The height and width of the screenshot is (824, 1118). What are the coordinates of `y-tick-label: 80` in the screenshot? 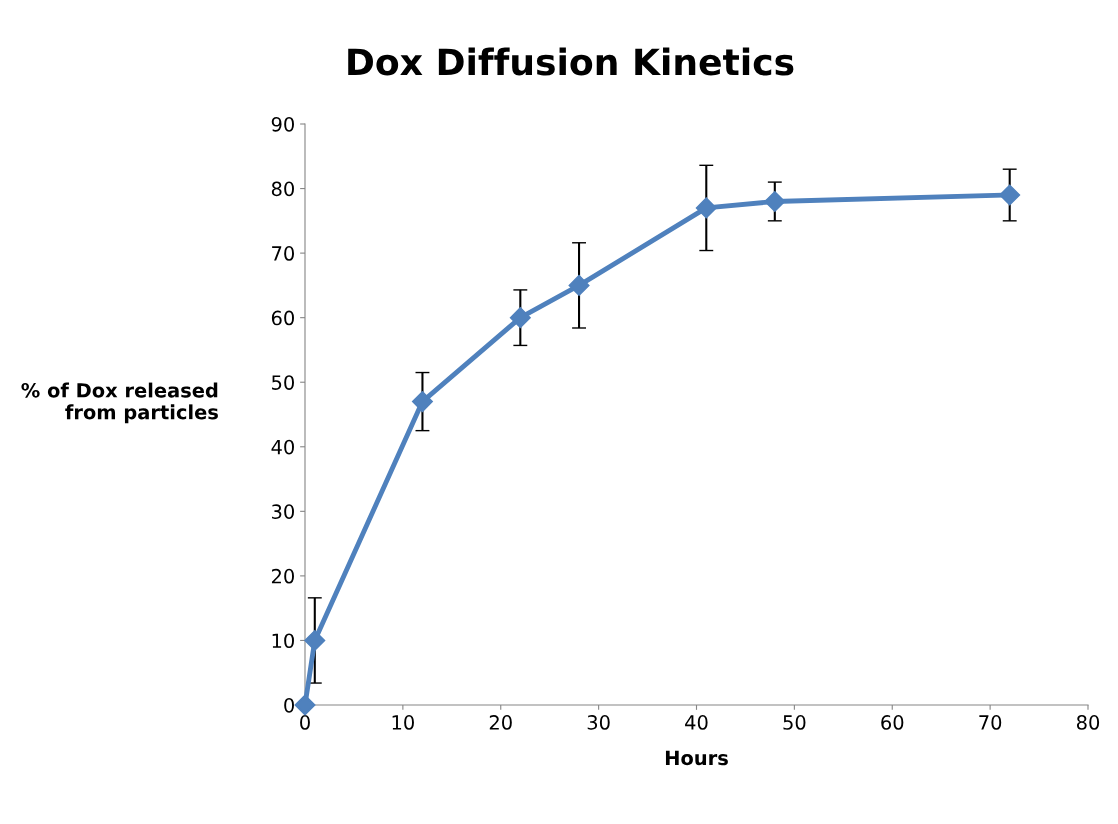 It's located at (282, 189).